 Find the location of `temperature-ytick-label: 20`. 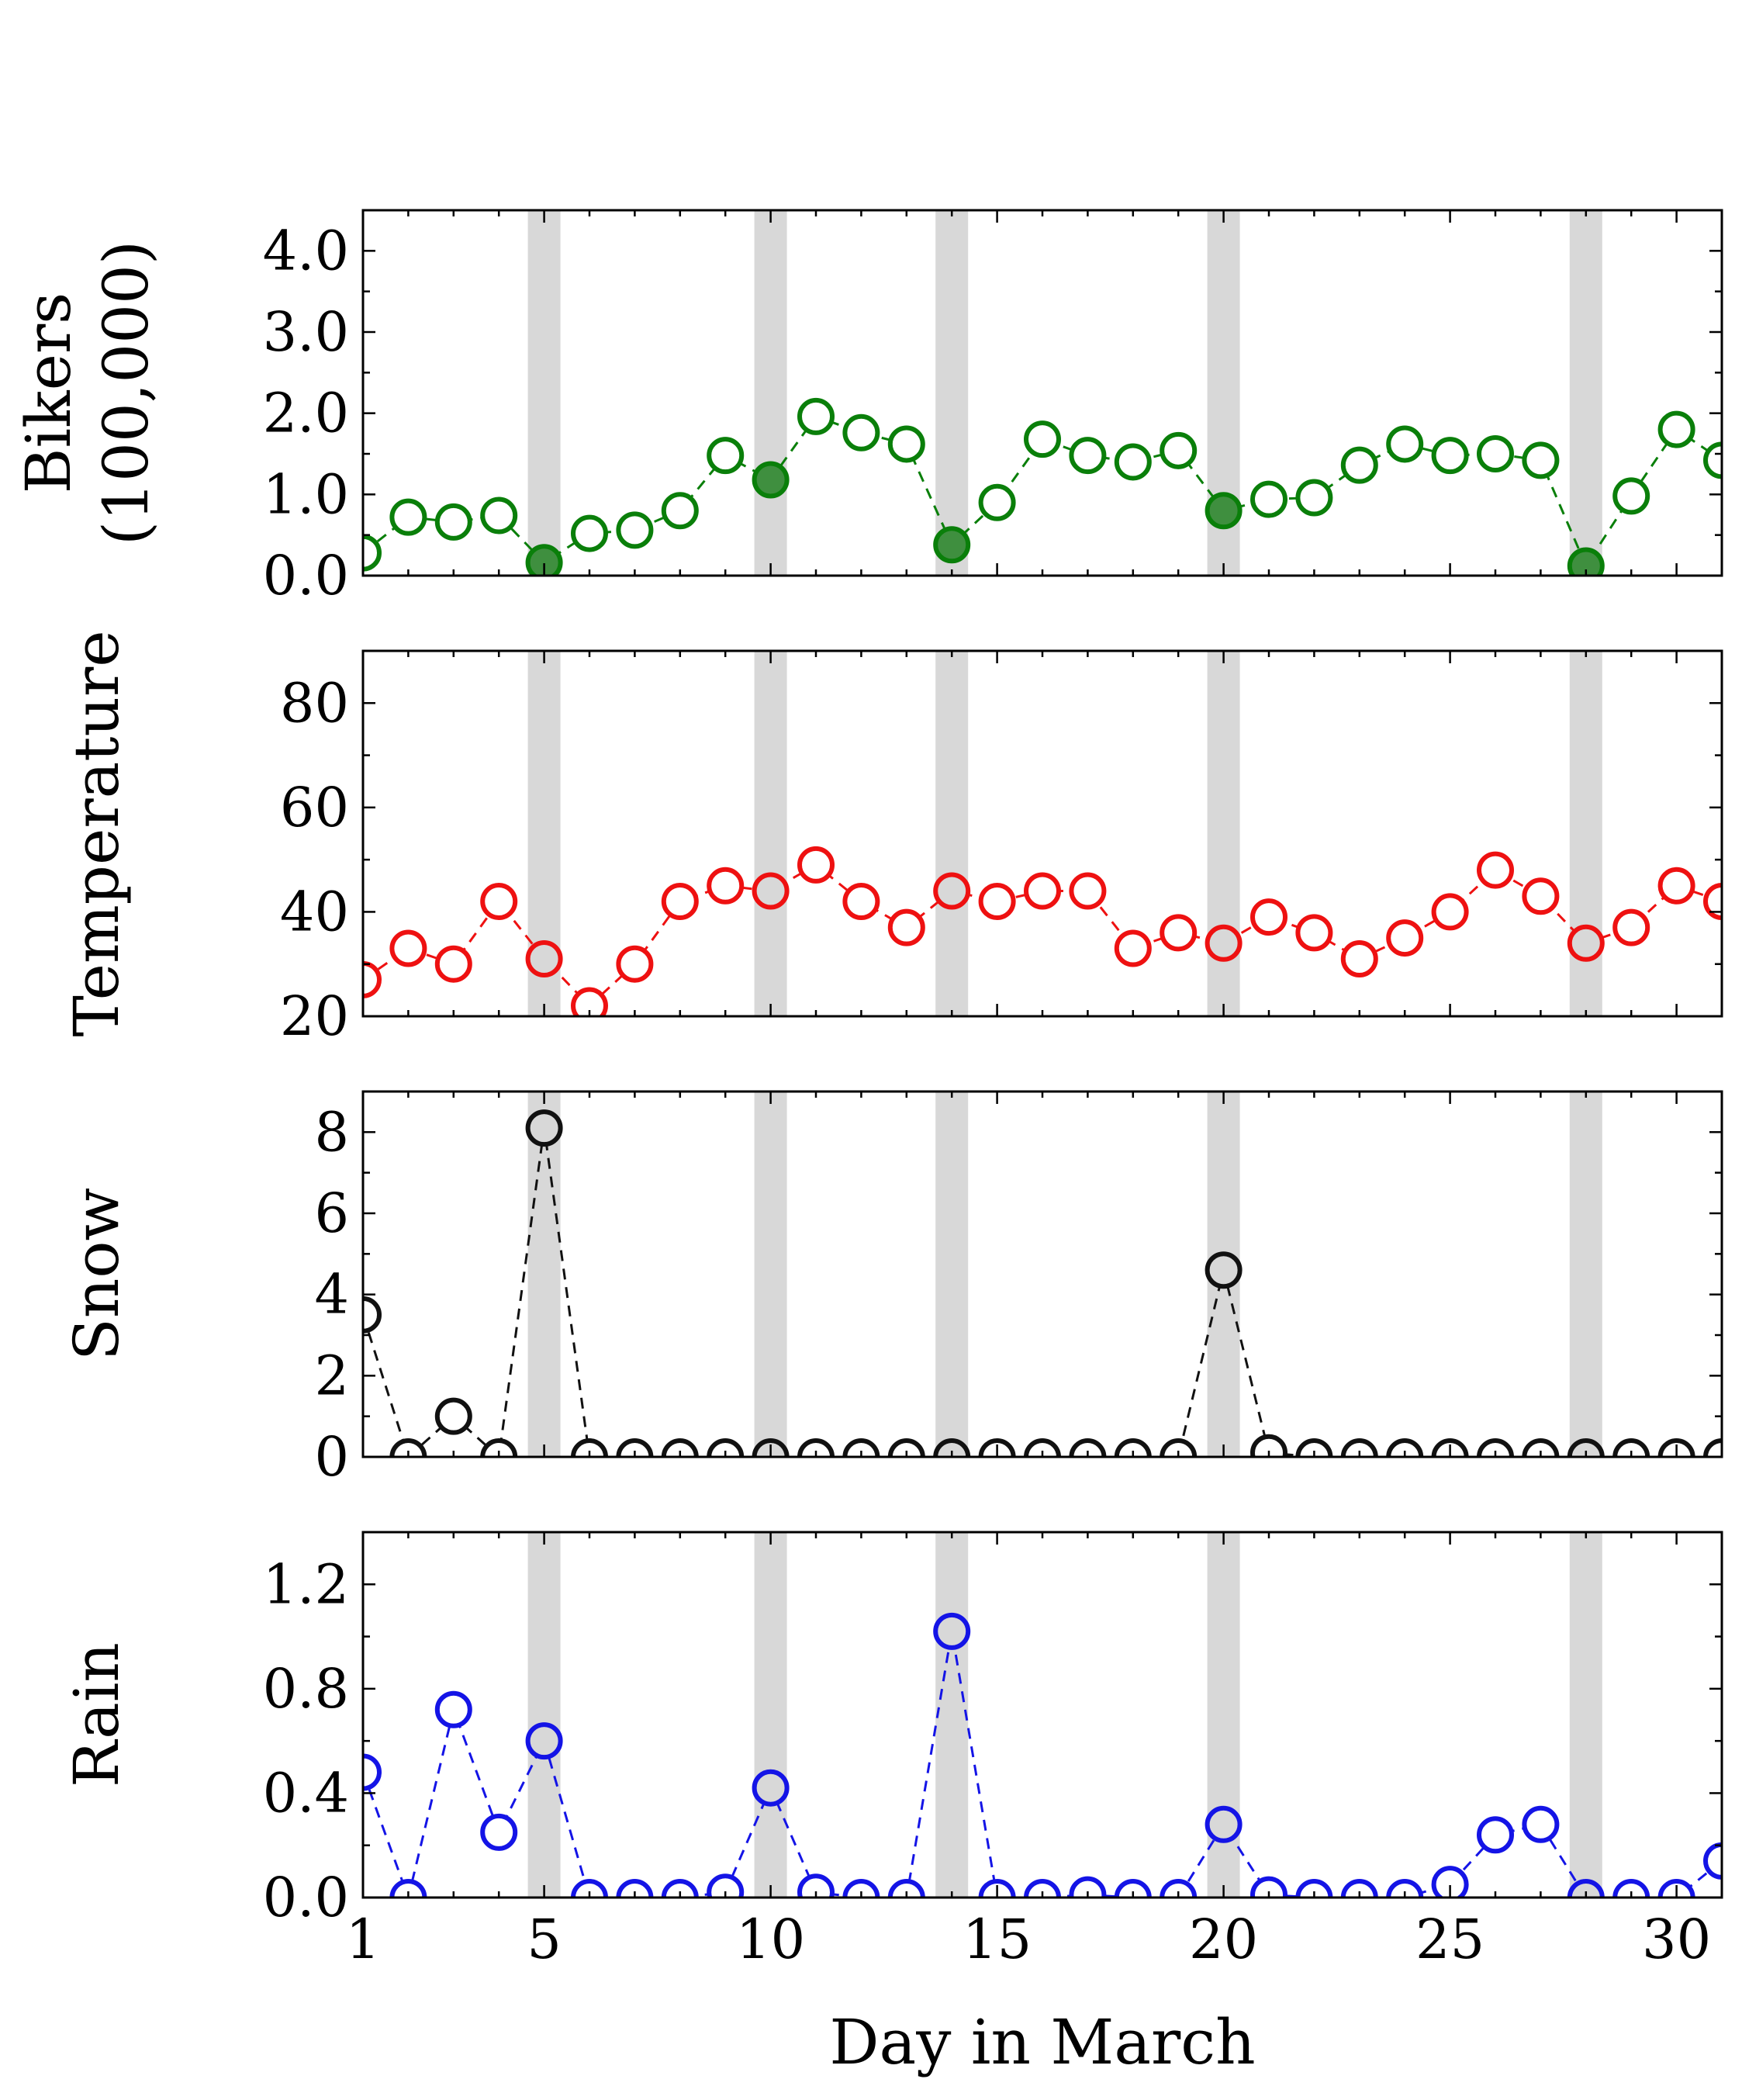

temperature-ytick-label: 20 is located at coordinates (314, 1016).